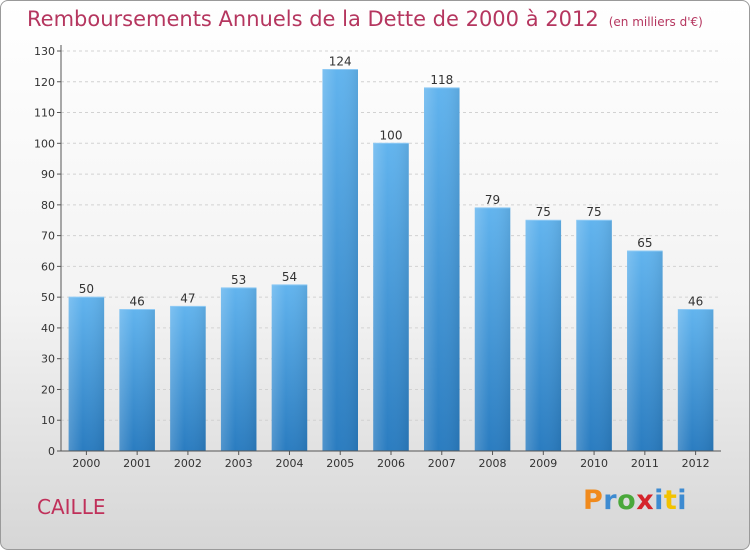  Describe the element at coordinates (86, 463) in the screenshot. I see `x-tick-label: 2000` at that location.